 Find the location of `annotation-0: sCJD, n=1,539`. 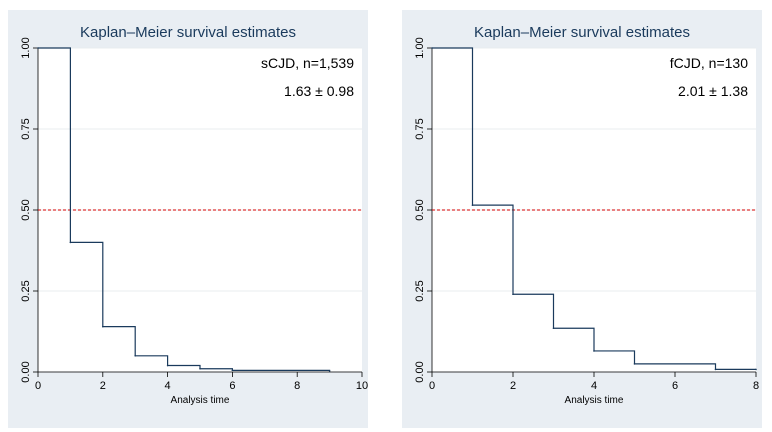

annotation-0: sCJD, n=1,539 is located at coordinates (307, 63).